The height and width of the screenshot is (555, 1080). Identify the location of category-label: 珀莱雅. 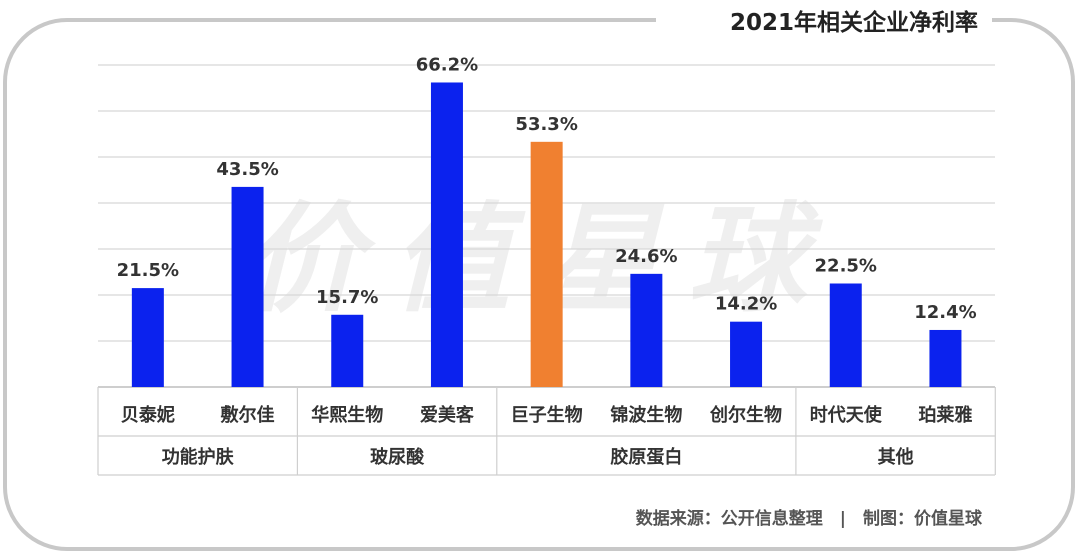
(945, 415).